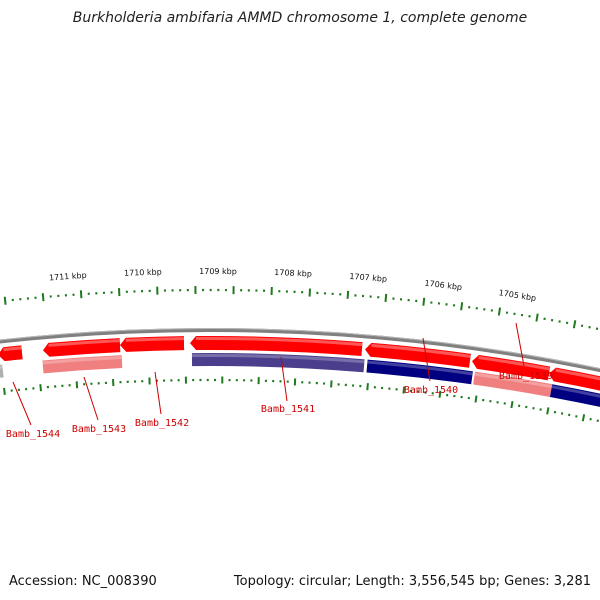  I want to click on chromosome-backbone, so click(300, 350).